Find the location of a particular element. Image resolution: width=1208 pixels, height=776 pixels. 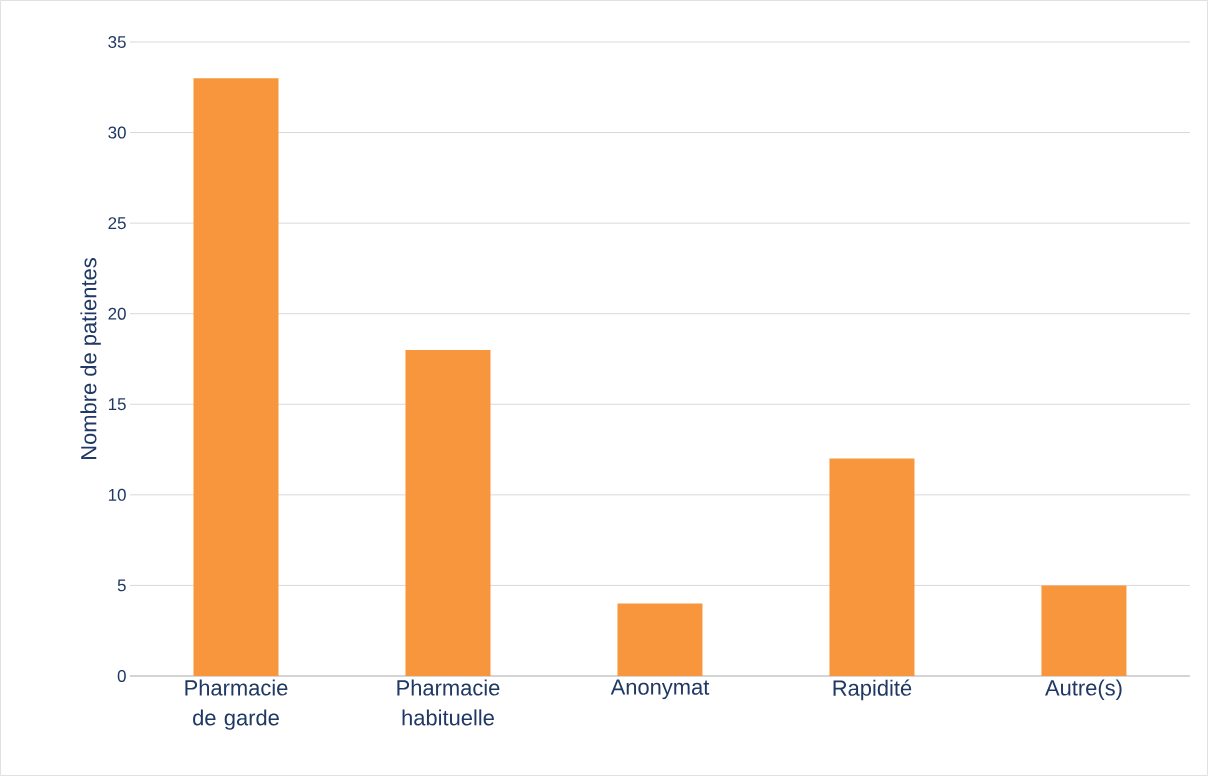

y-tick-label: 25 is located at coordinates (117, 223).